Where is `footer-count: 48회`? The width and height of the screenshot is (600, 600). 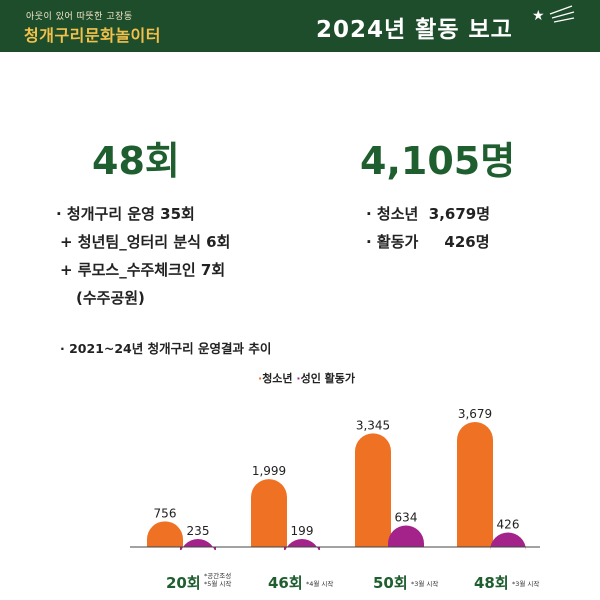
footer-count: 48회 is located at coordinates (491, 583).